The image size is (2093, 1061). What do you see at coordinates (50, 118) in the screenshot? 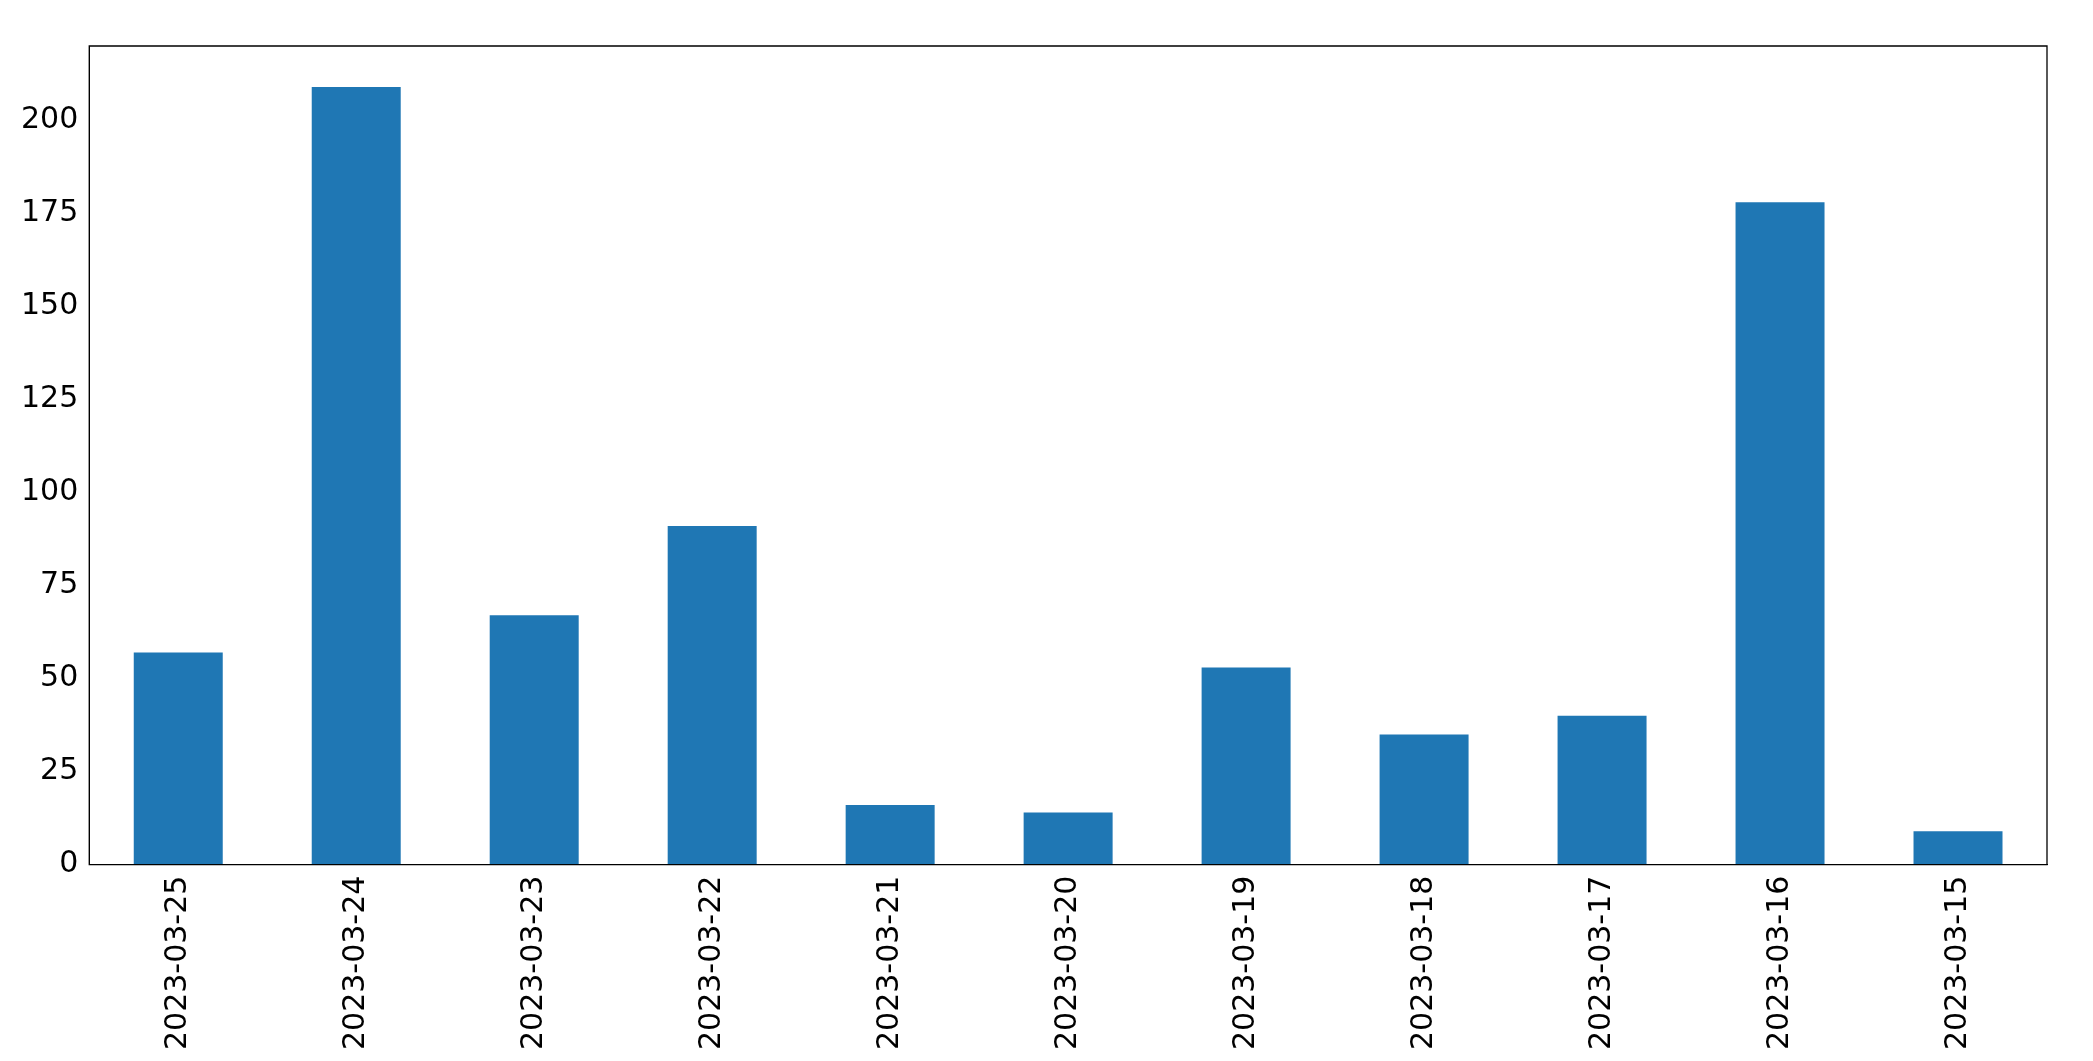
I see `y-tick-label: 200` at bounding box center [50, 118].